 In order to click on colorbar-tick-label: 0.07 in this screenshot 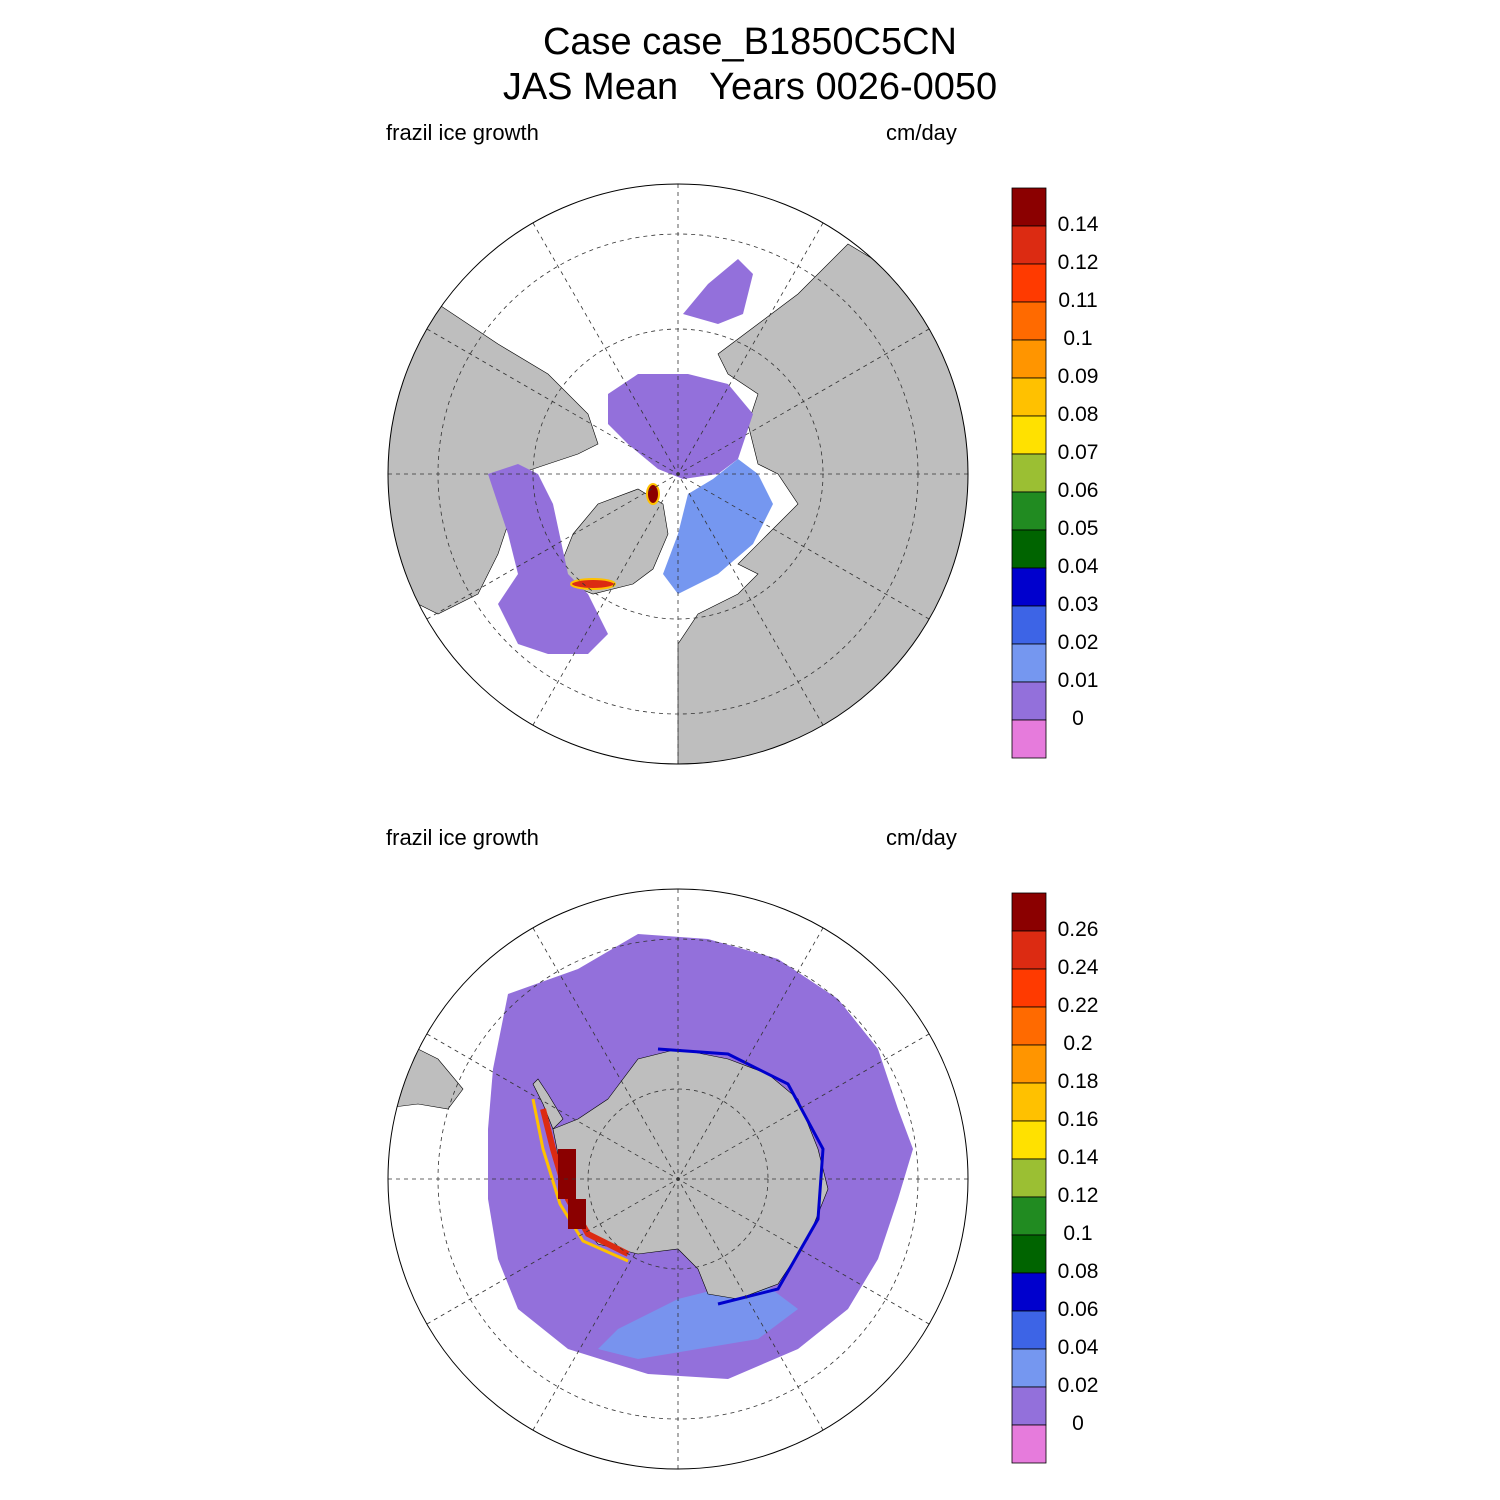, I will do `click(1078, 452)`.